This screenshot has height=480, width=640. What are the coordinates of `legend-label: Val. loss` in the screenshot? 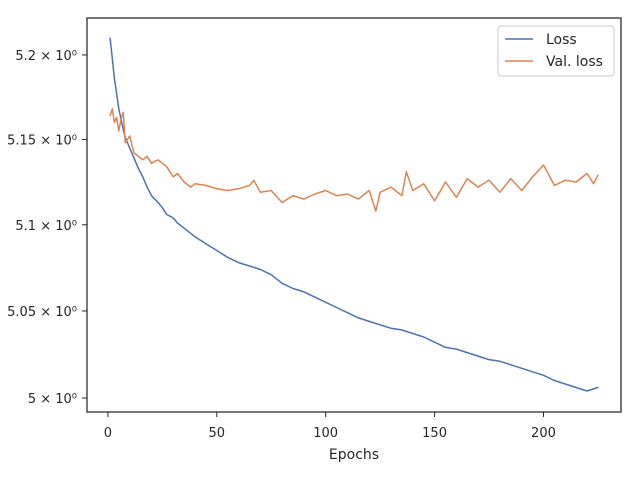 It's located at (574, 62).